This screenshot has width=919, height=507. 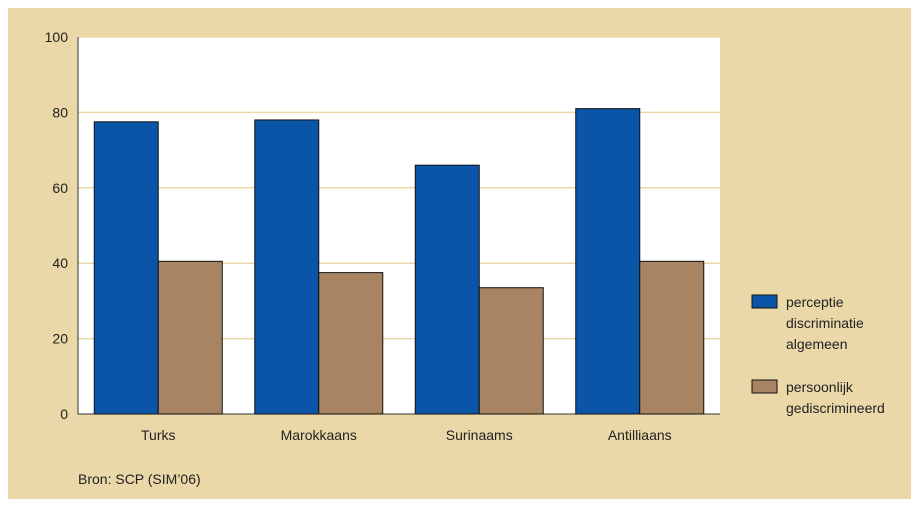 What do you see at coordinates (351, 343) in the screenshot?
I see `bar-2-marokkaans` at bounding box center [351, 343].